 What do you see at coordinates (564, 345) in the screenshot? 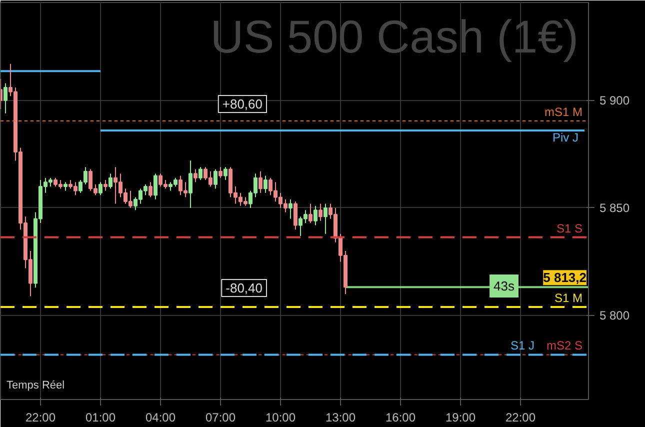
I see `ref-line-label: mS2 S` at bounding box center [564, 345].